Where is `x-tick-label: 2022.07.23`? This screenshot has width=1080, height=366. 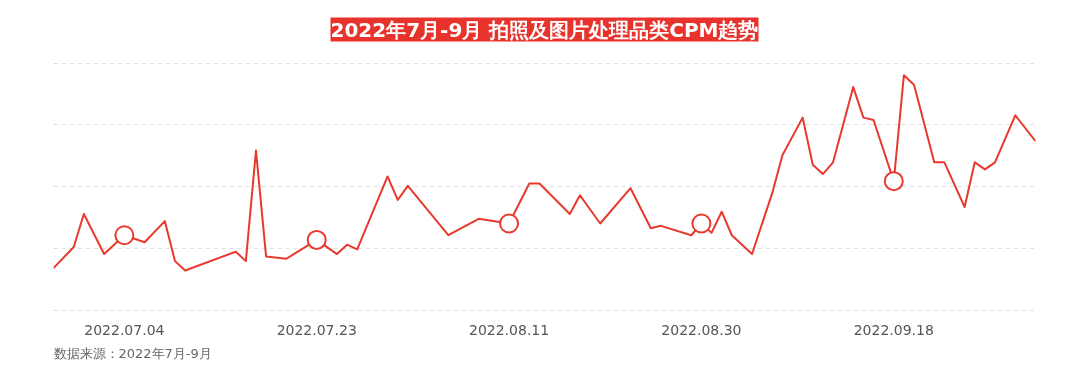
x-tick-label: 2022.07.23 is located at coordinates (316, 329).